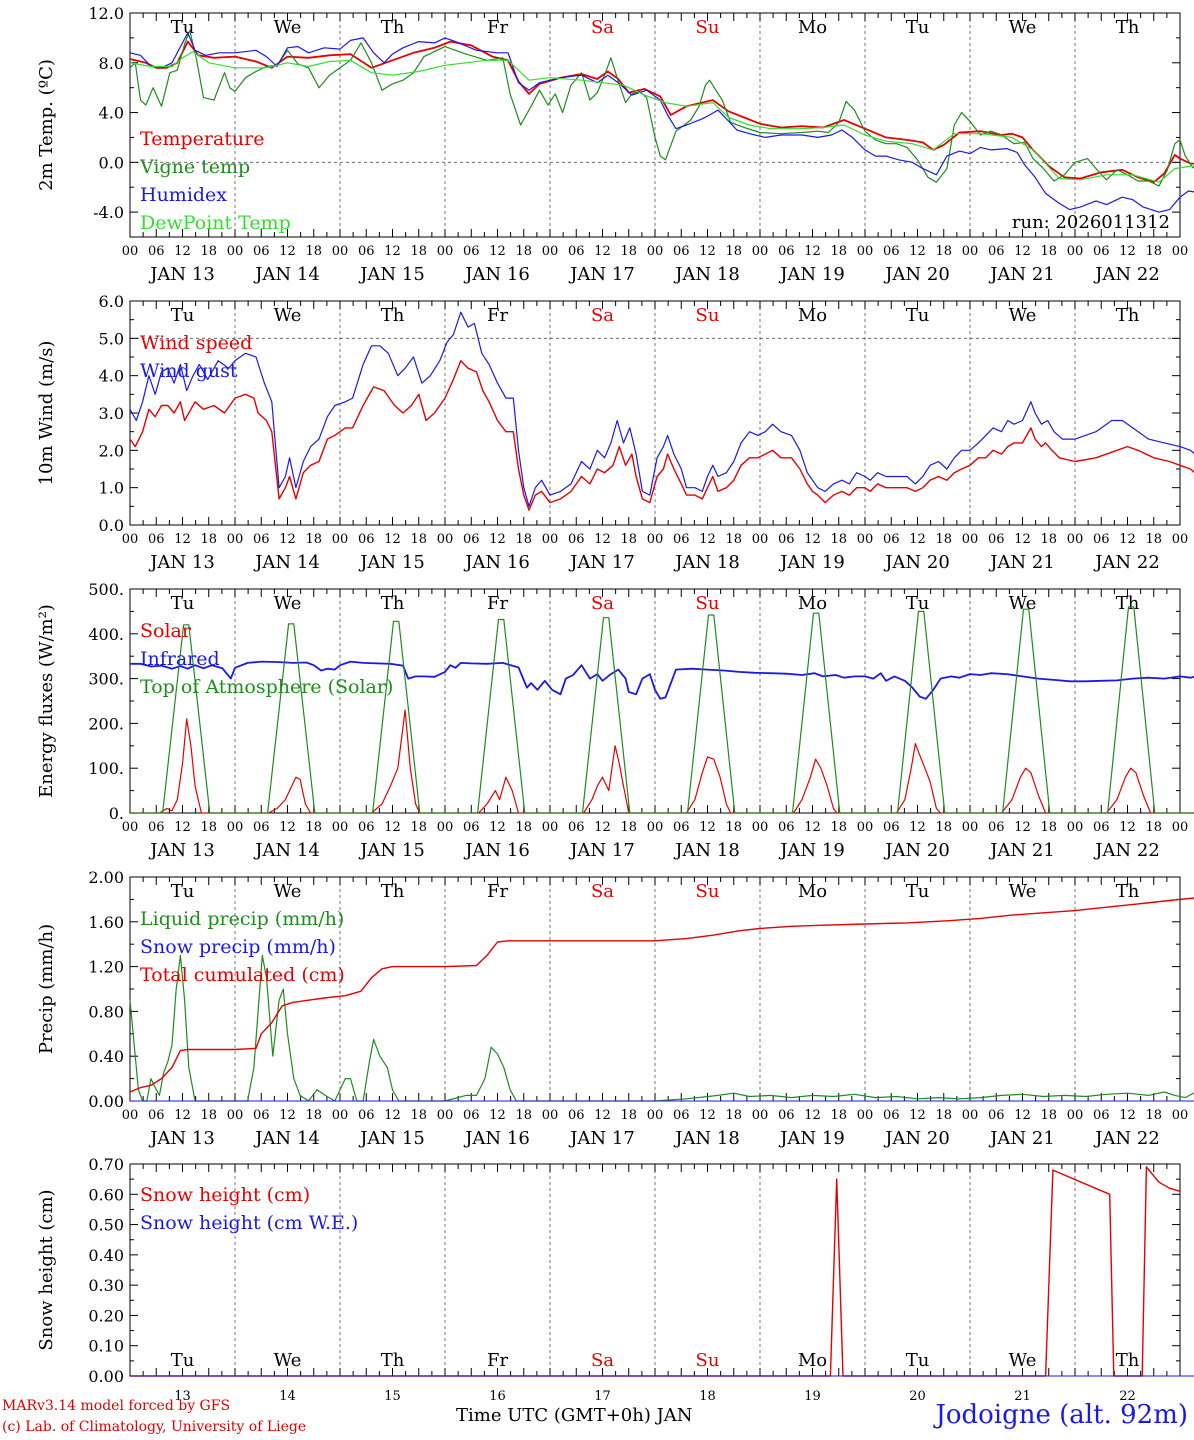 This screenshot has width=1194, height=1440. I want to click on y-tick-label: 0.30, so click(106, 1285).